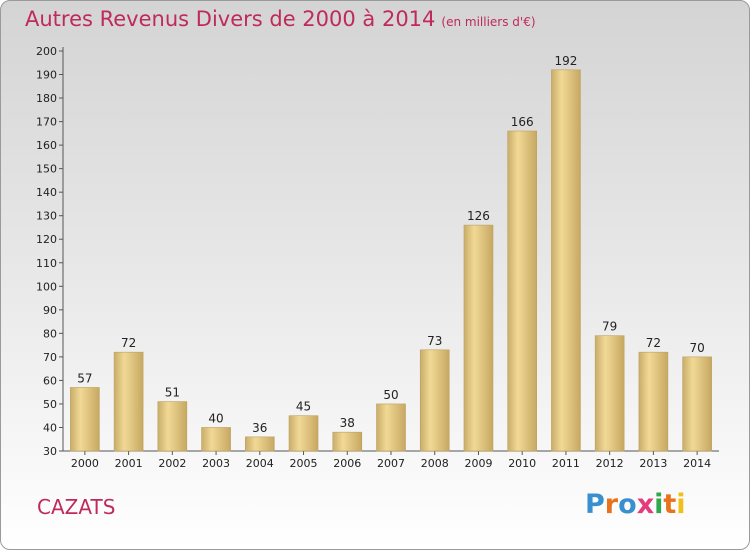  What do you see at coordinates (566, 260) in the screenshot?
I see `bar-2011` at bounding box center [566, 260].